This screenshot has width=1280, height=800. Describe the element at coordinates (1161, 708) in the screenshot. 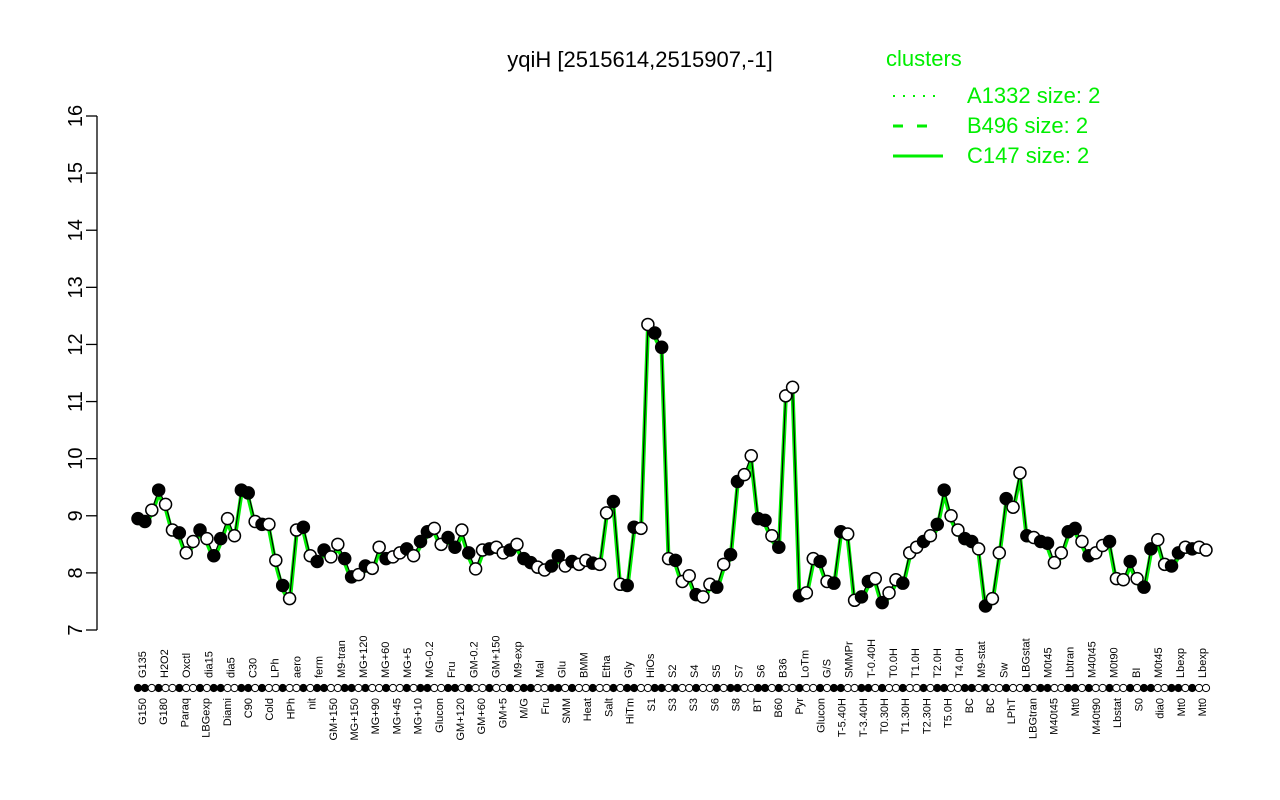

I see `x-tick-label: dia0` at that location.